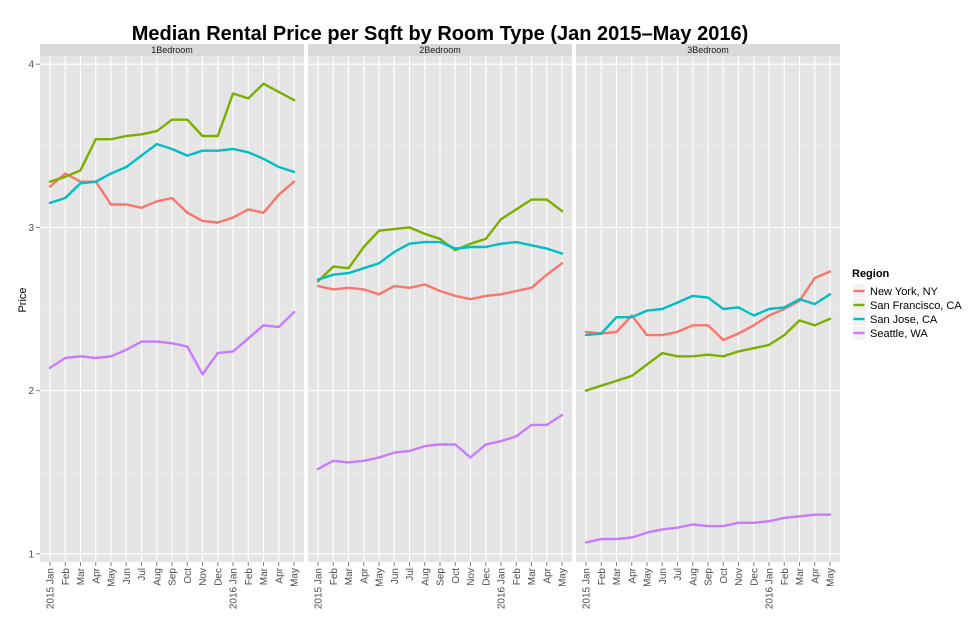  What do you see at coordinates (440, 260) in the screenshot?
I see `series-line-san-jose-ca-2bedroom` at bounding box center [440, 260].